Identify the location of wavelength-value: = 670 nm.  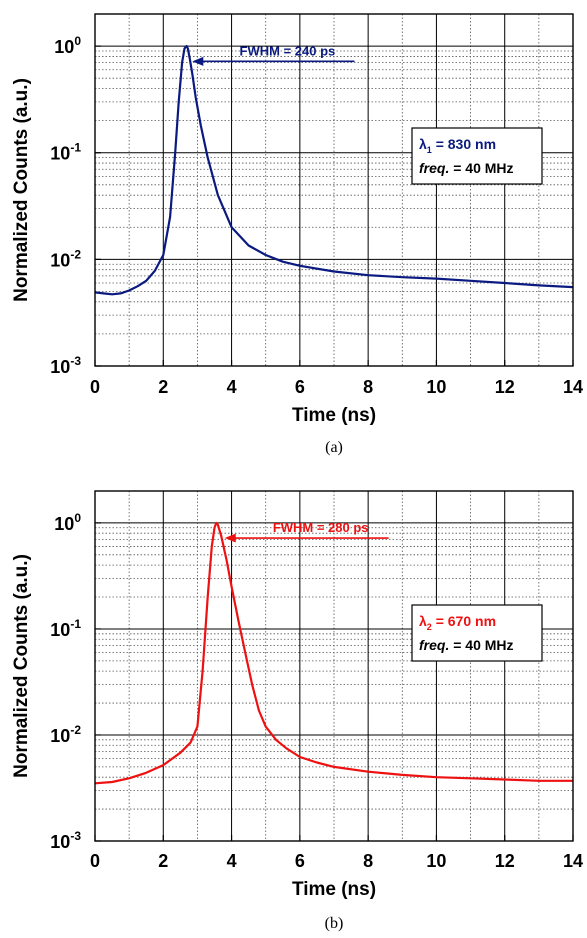
(464, 621).